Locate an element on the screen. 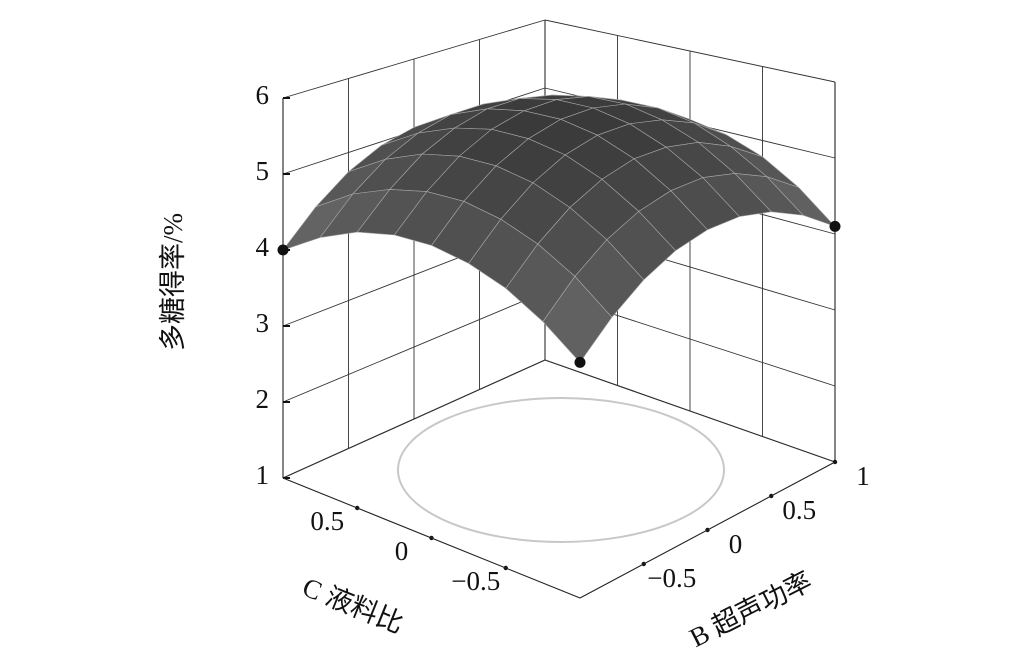  x-tick-label: 0 is located at coordinates (402, 551).